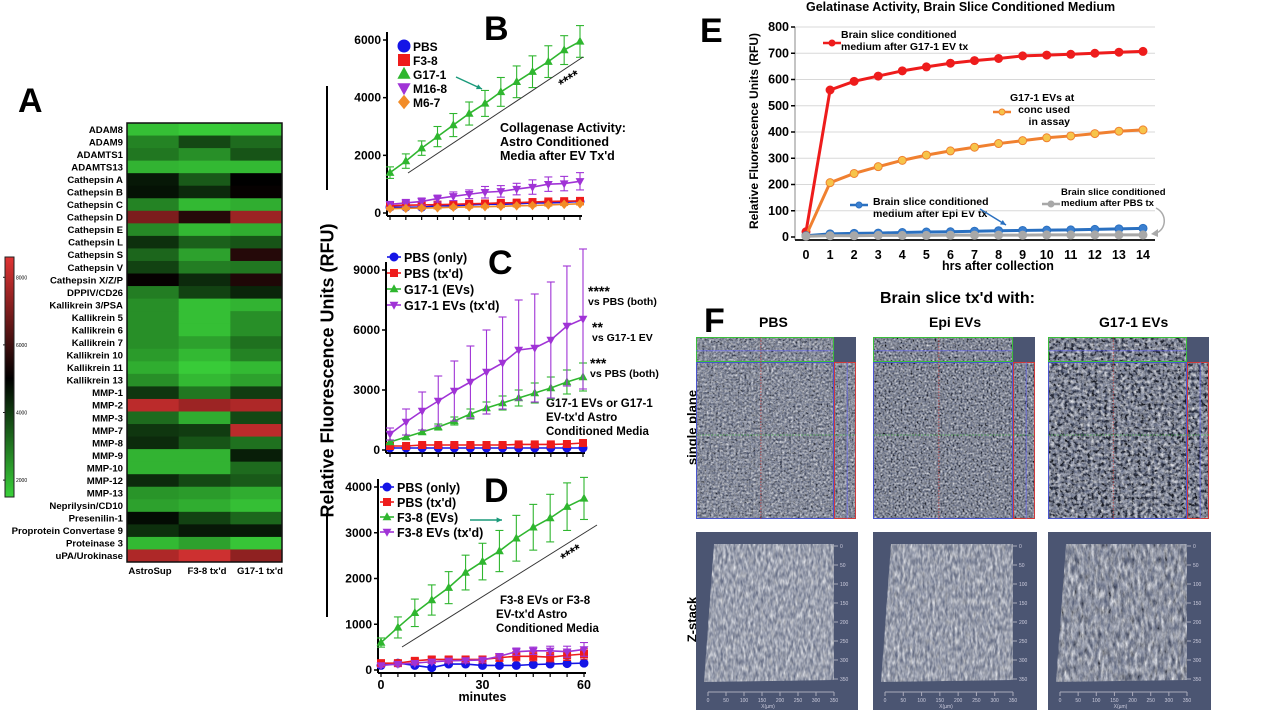 Image resolution: width=1280 pixels, height=712 pixels. I want to click on colorbar-tick-label: 8000, so click(21, 278).